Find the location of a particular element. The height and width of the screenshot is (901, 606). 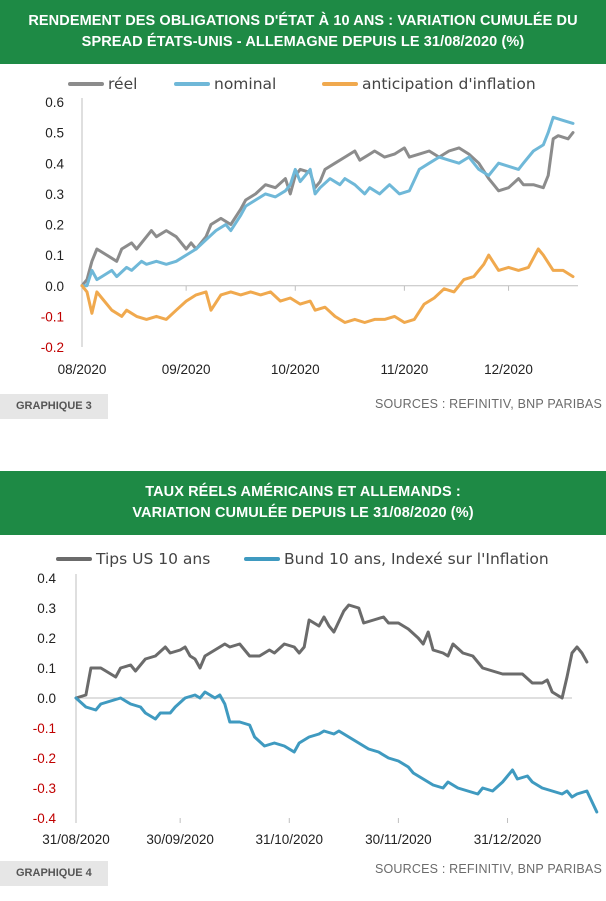

chart-4-y-tick-label: 0.0 is located at coordinates (46, 698).